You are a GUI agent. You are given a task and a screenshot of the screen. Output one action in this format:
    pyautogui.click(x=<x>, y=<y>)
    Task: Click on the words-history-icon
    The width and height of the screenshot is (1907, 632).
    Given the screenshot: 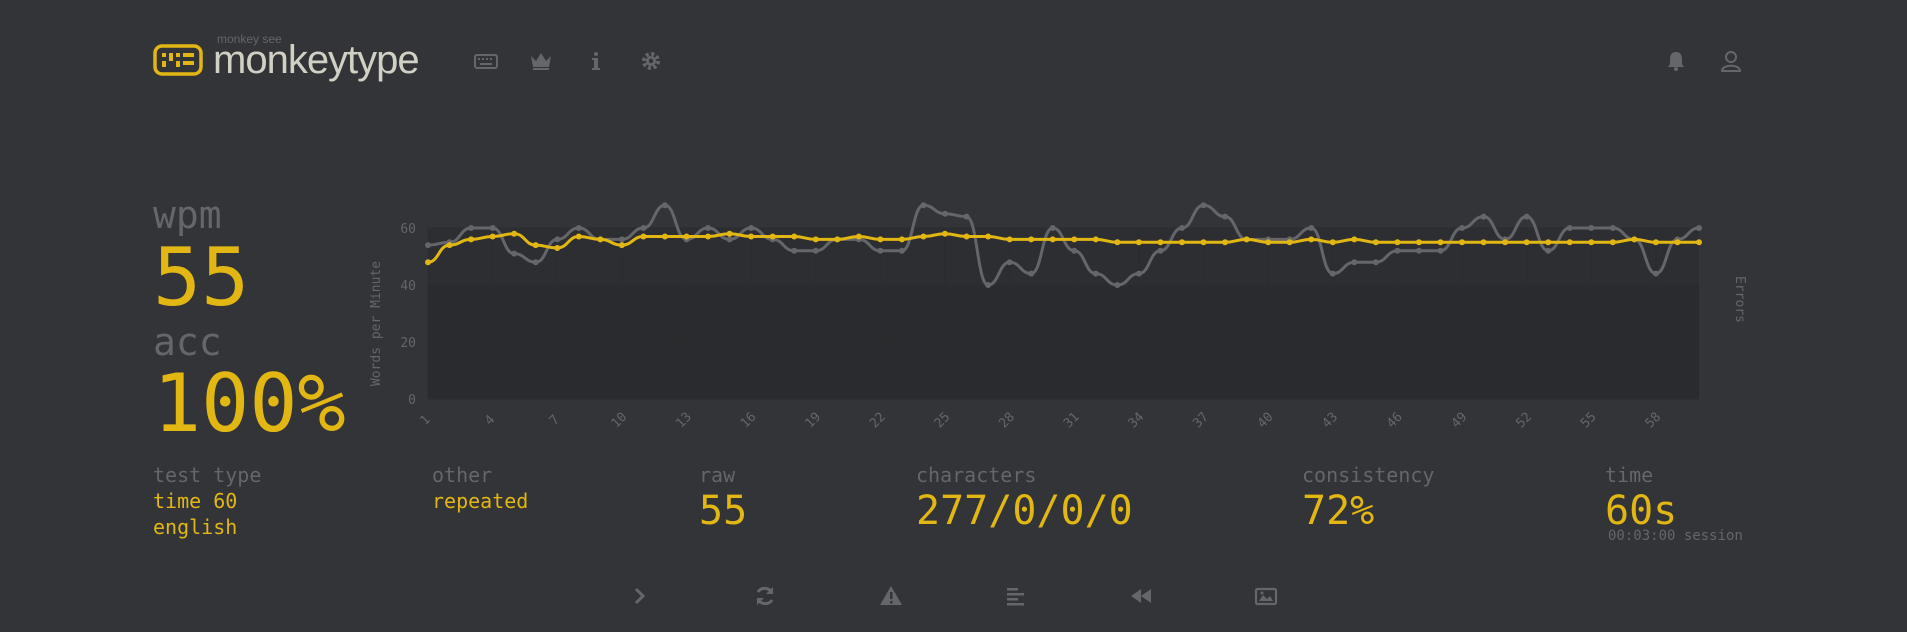 What is the action you would take?
    pyautogui.click(x=1016, y=596)
    